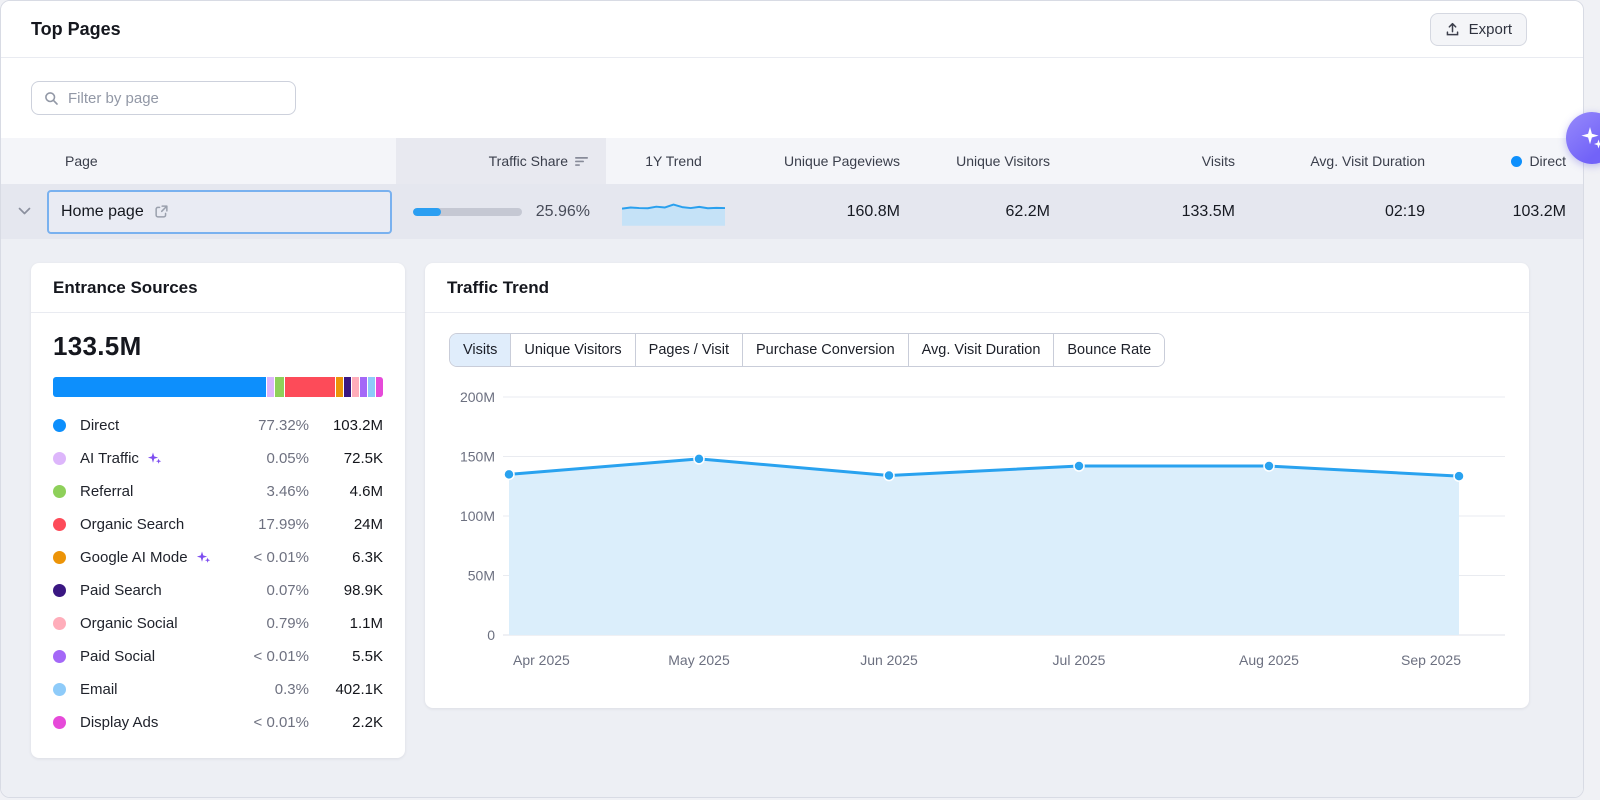 This screenshot has height=800, width=1600. I want to click on unique-visitors-value: 62.2M, so click(1027, 211).